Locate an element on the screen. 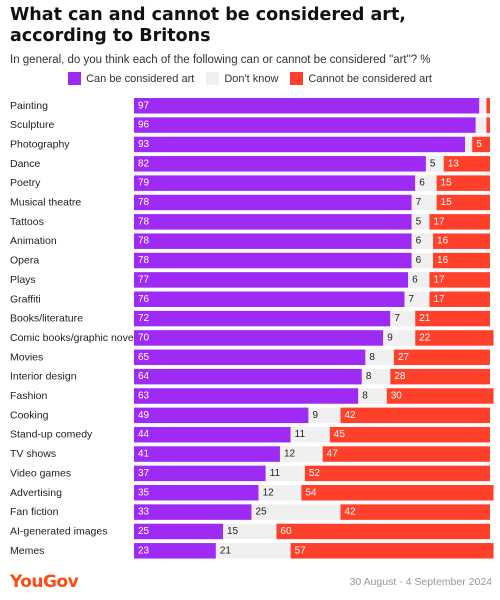 This screenshot has width=500, height=600. data-label-cannot: 52 is located at coordinates (315, 473).